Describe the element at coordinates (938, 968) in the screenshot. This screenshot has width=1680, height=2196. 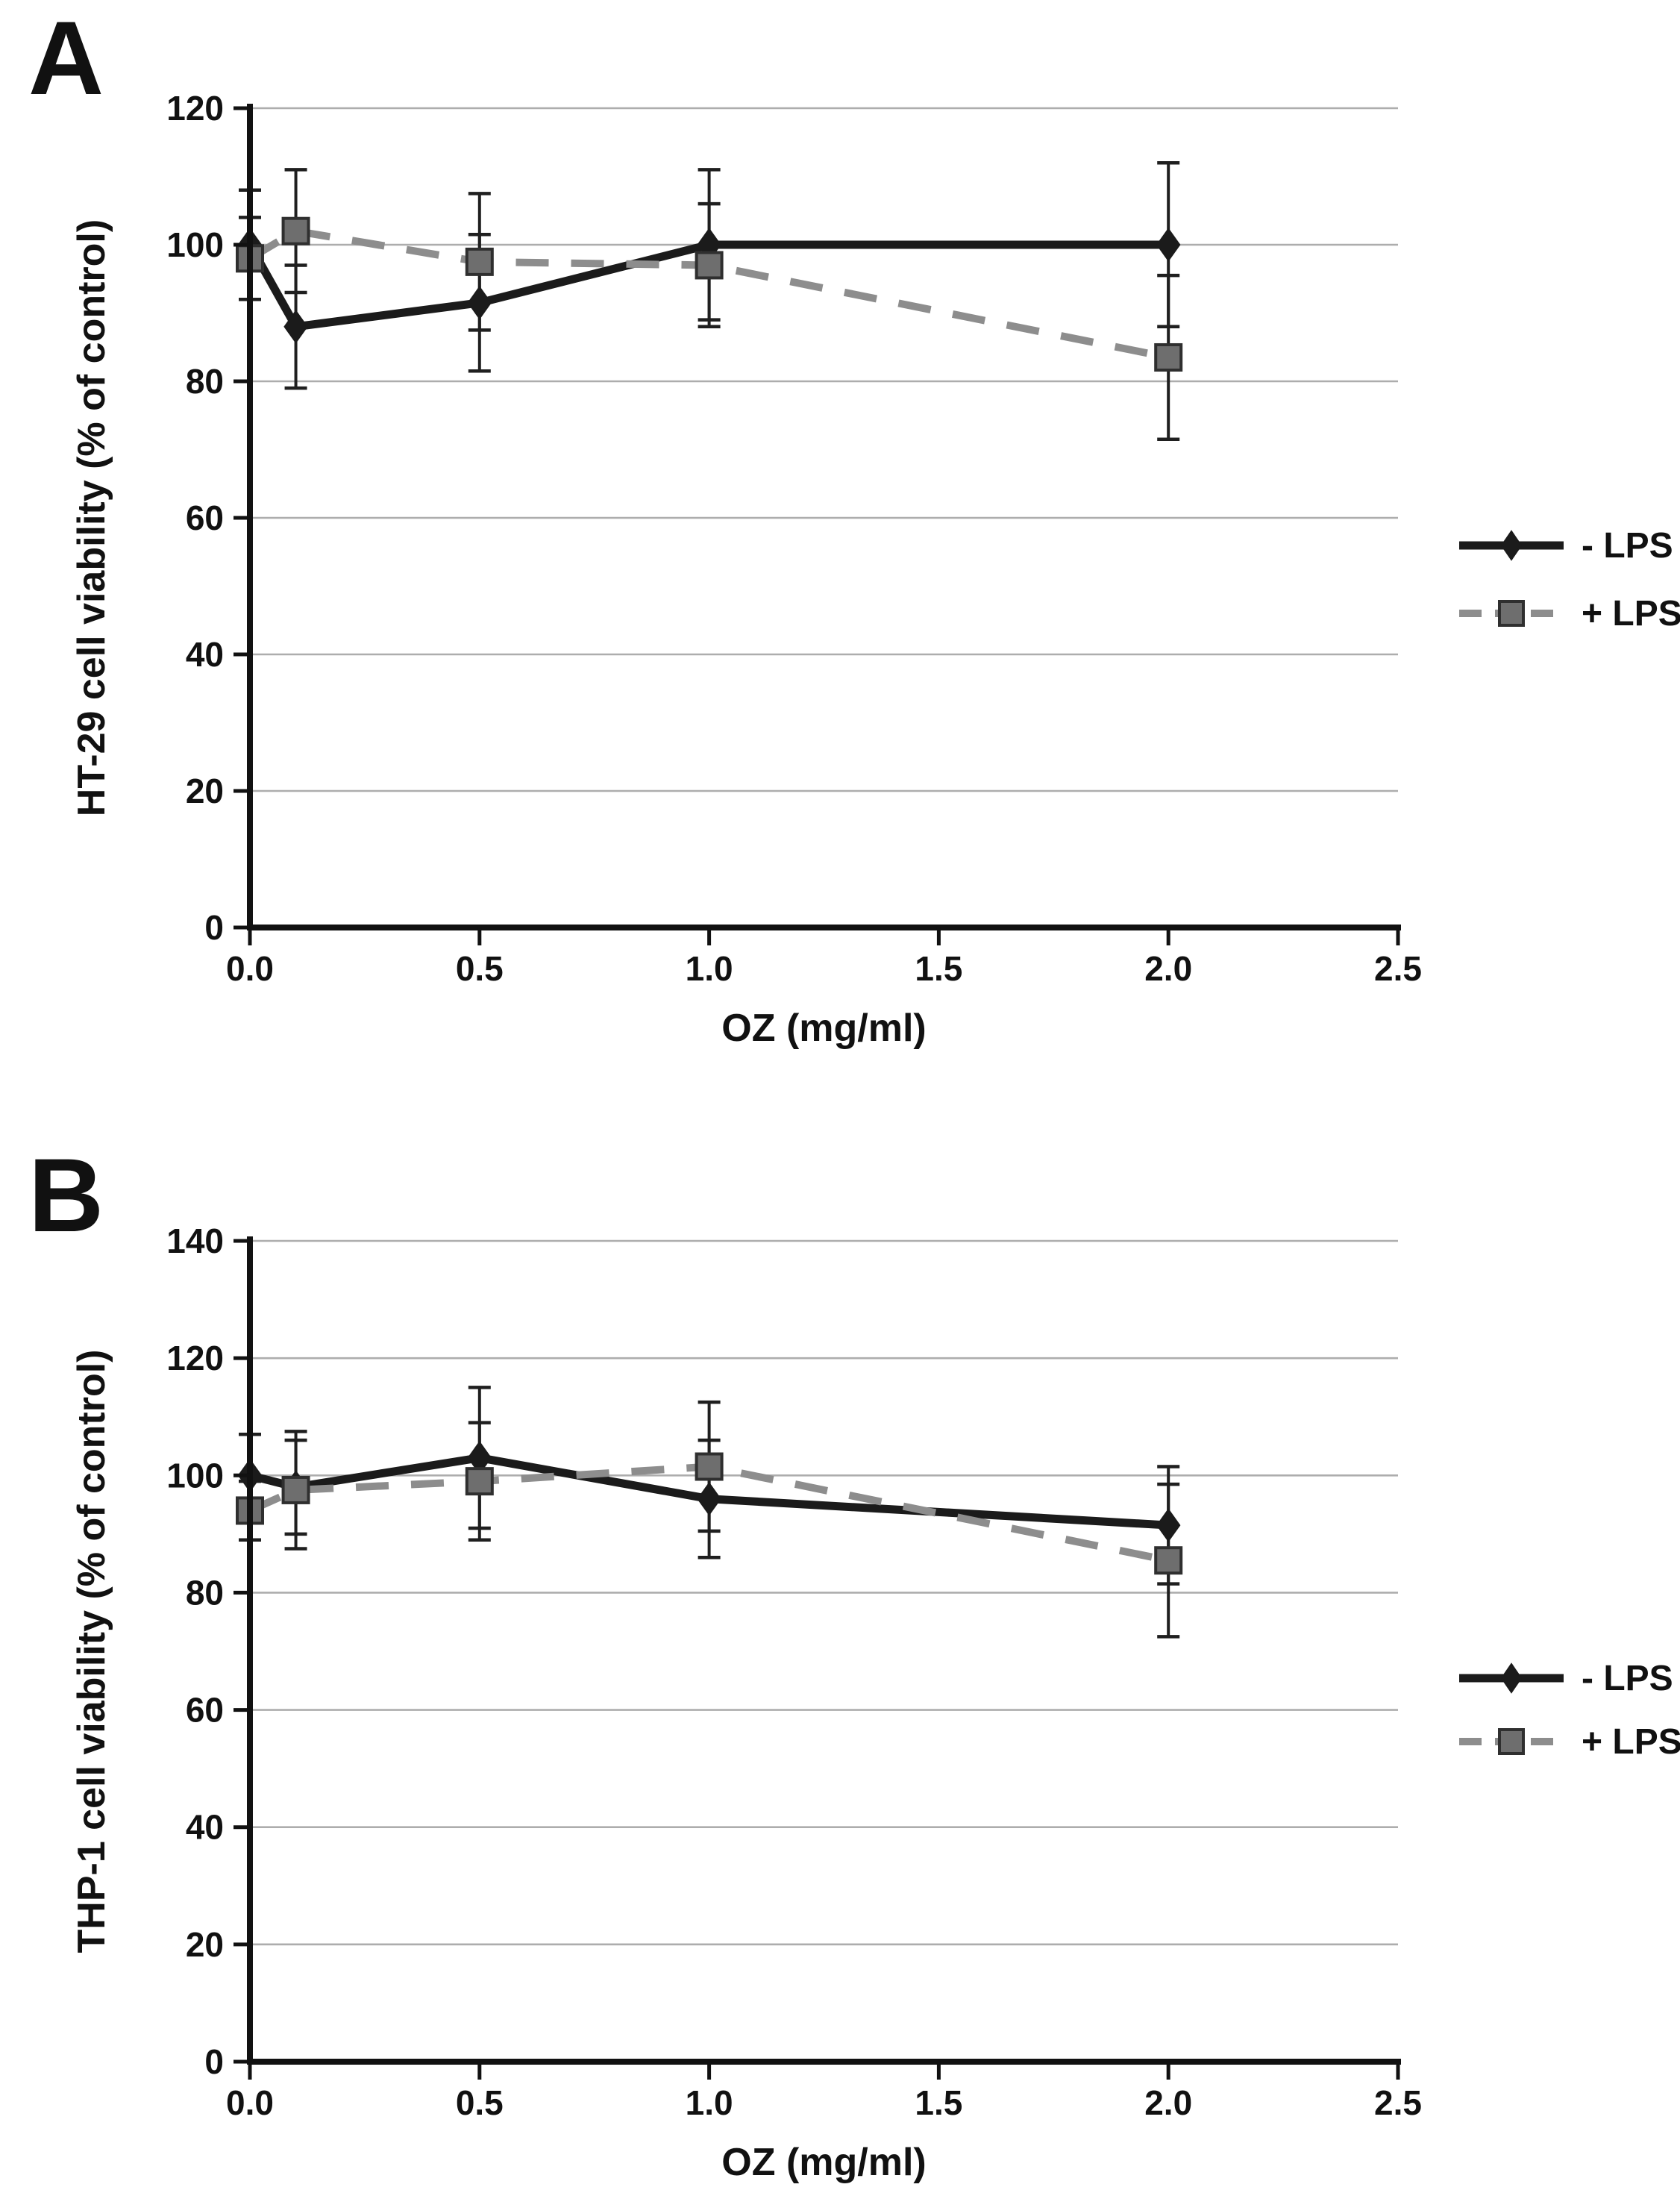
I see `panel-a-x-tick-label-3: 1.5` at that location.